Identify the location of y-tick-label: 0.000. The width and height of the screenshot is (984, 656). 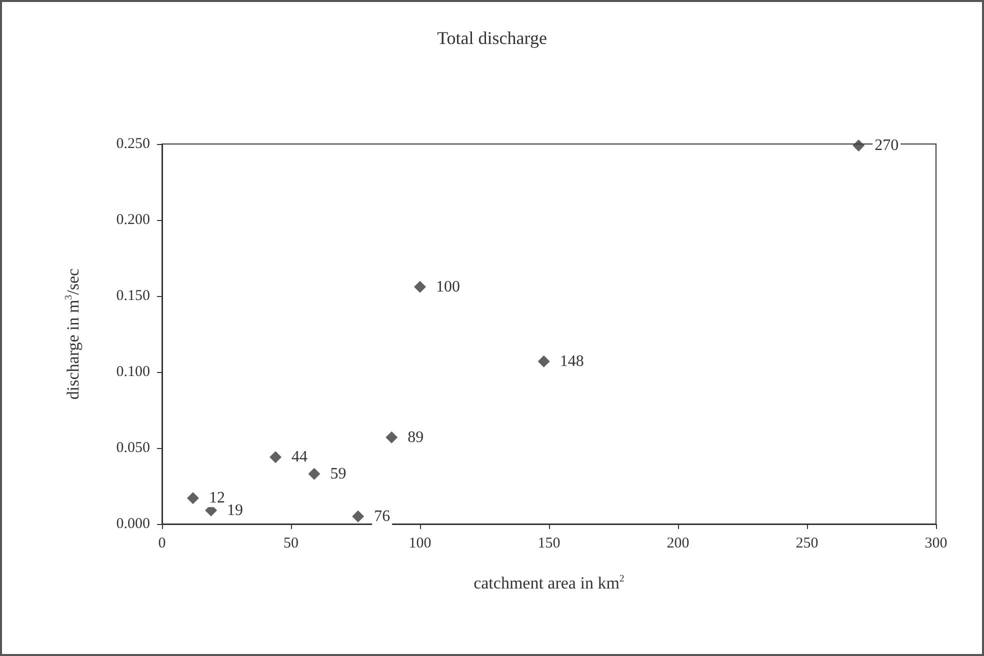
(133, 524).